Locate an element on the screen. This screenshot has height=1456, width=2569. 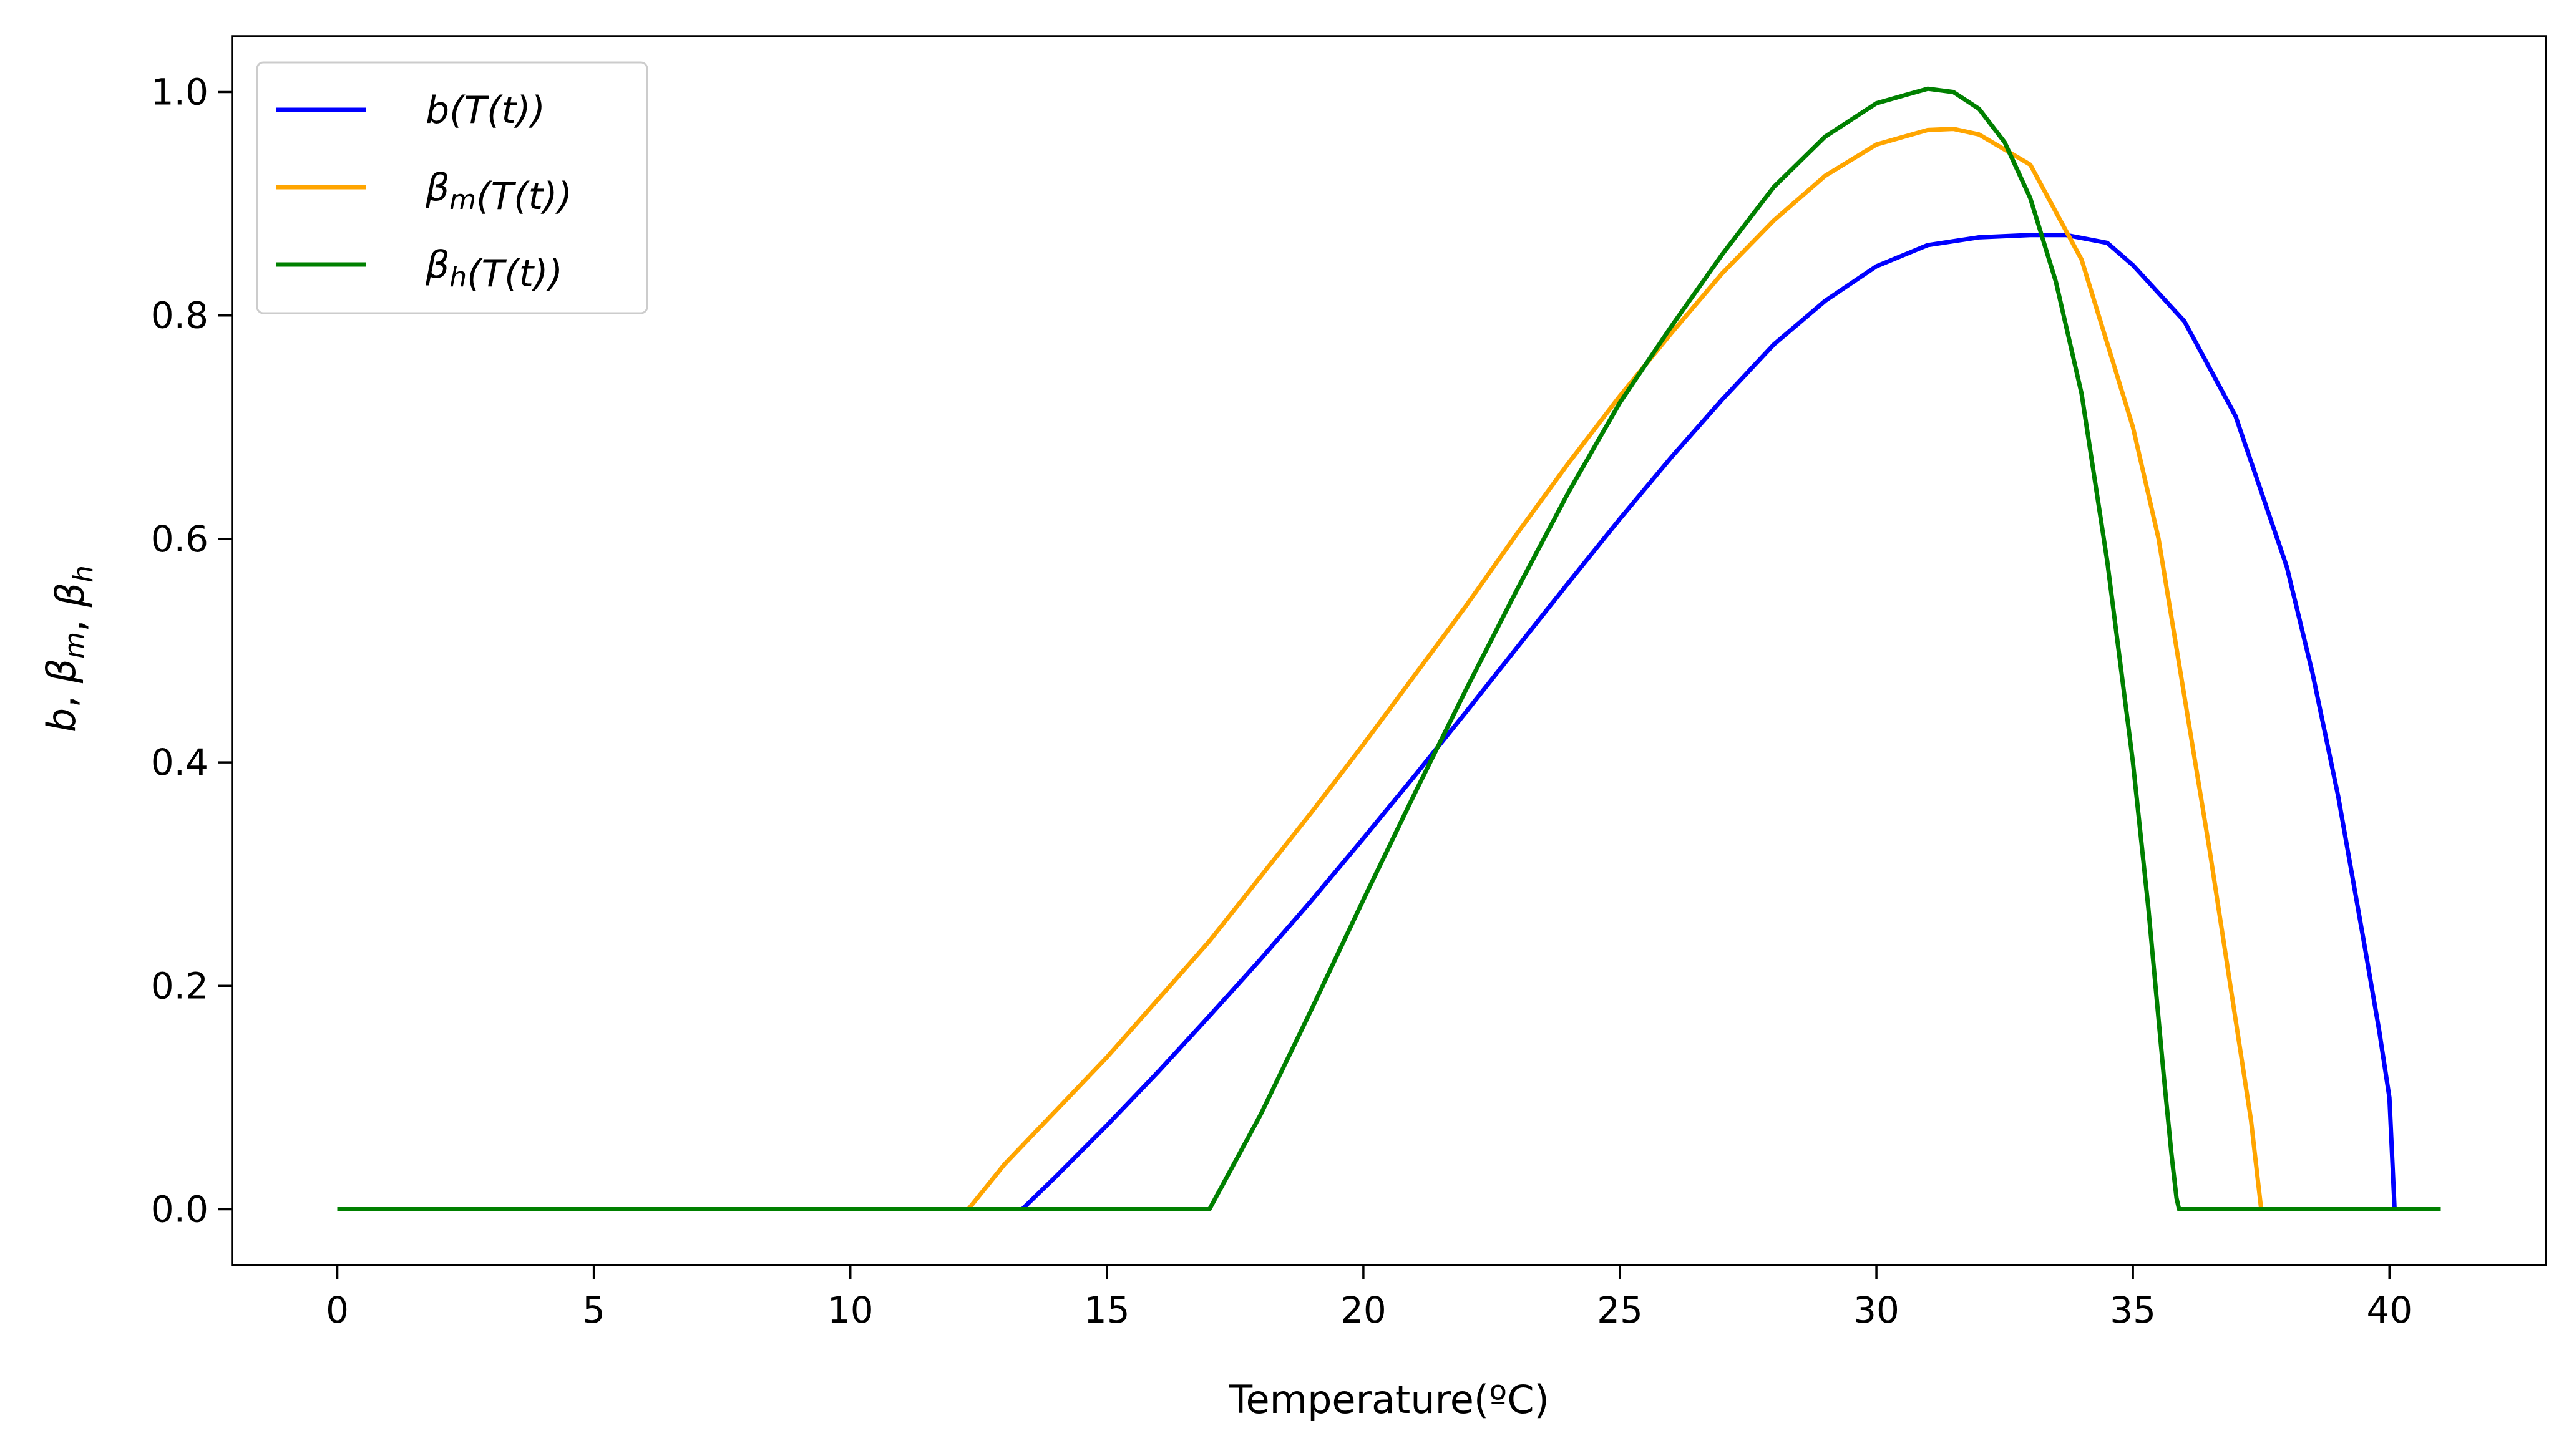
legend-label-part: b is located at coordinates (437, 111).